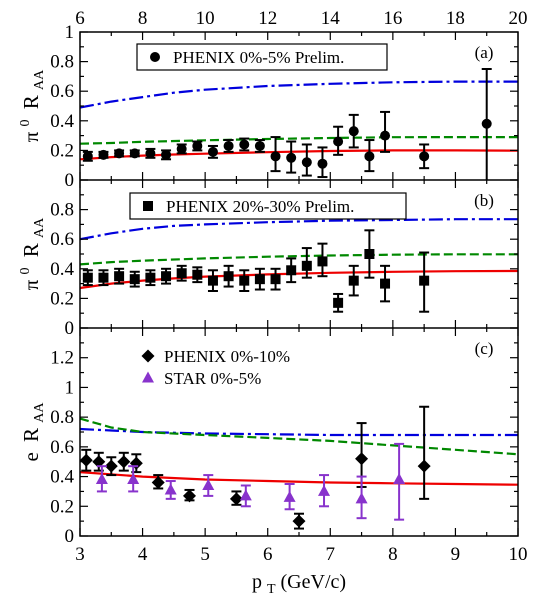  What do you see at coordinates (25, 122) in the screenshot?
I see `y-label-sup: 0` at bounding box center [25, 122].